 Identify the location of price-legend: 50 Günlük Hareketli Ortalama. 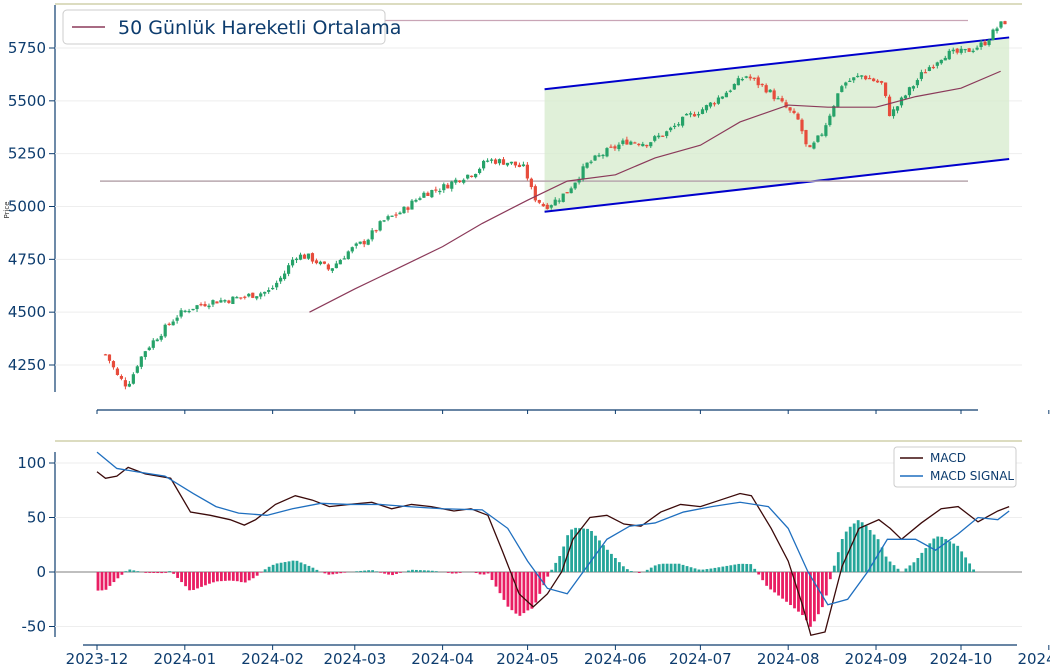
(231, 27).